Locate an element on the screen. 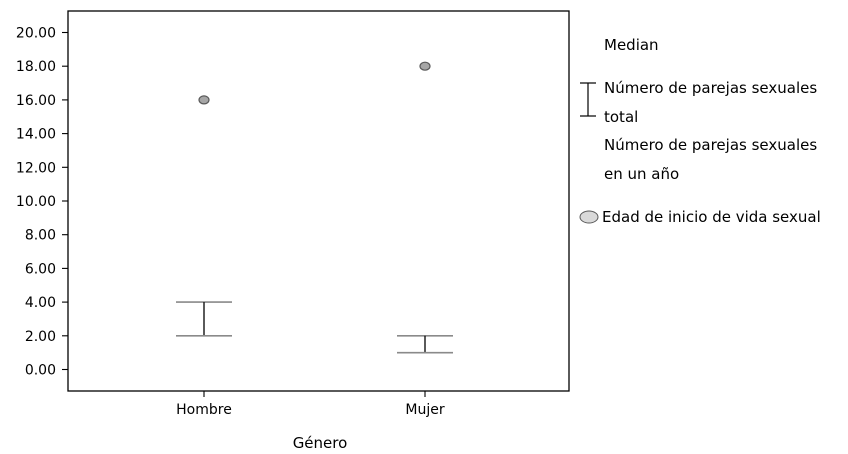  y-tick-label: 20.00 is located at coordinates (36, 34).